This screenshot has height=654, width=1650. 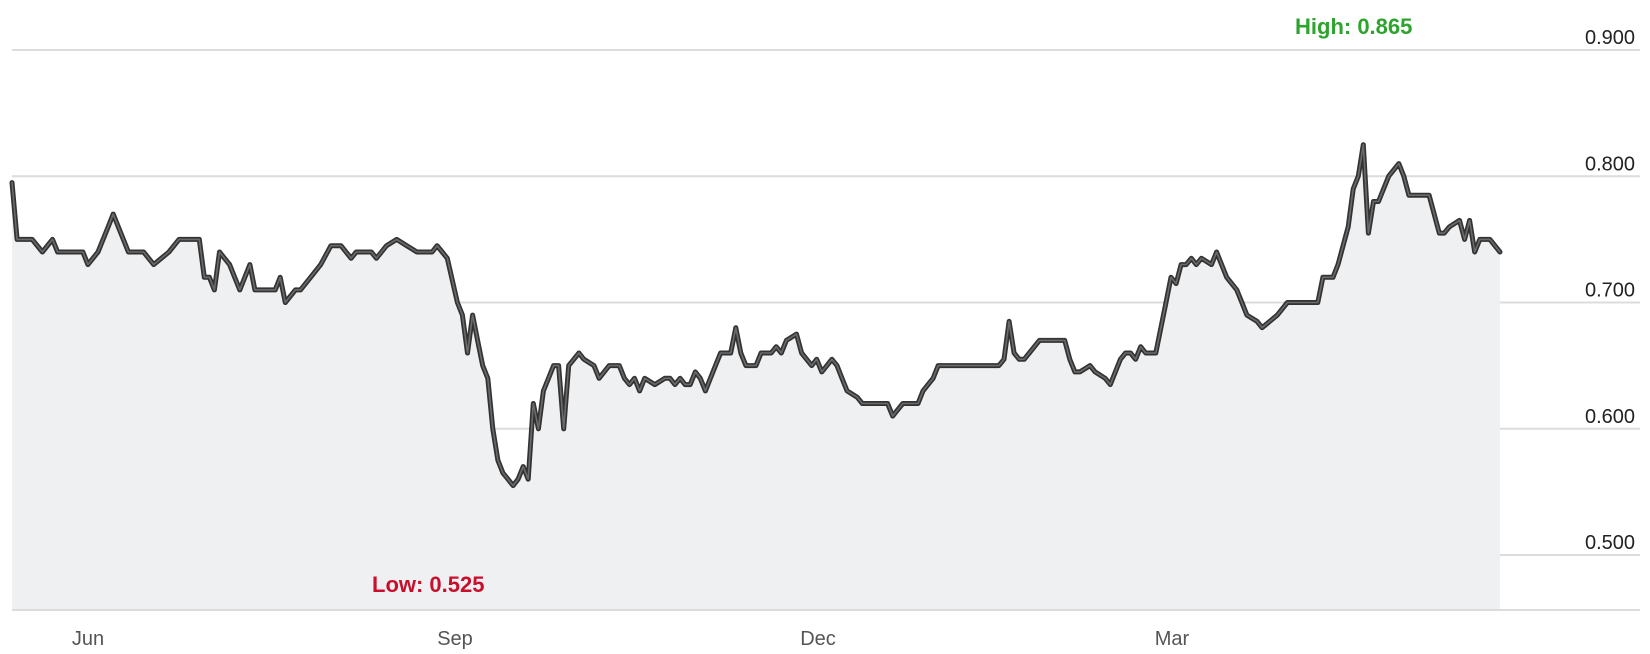 I want to click on y-tick-label: 0.700, so click(x=1610, y=291).